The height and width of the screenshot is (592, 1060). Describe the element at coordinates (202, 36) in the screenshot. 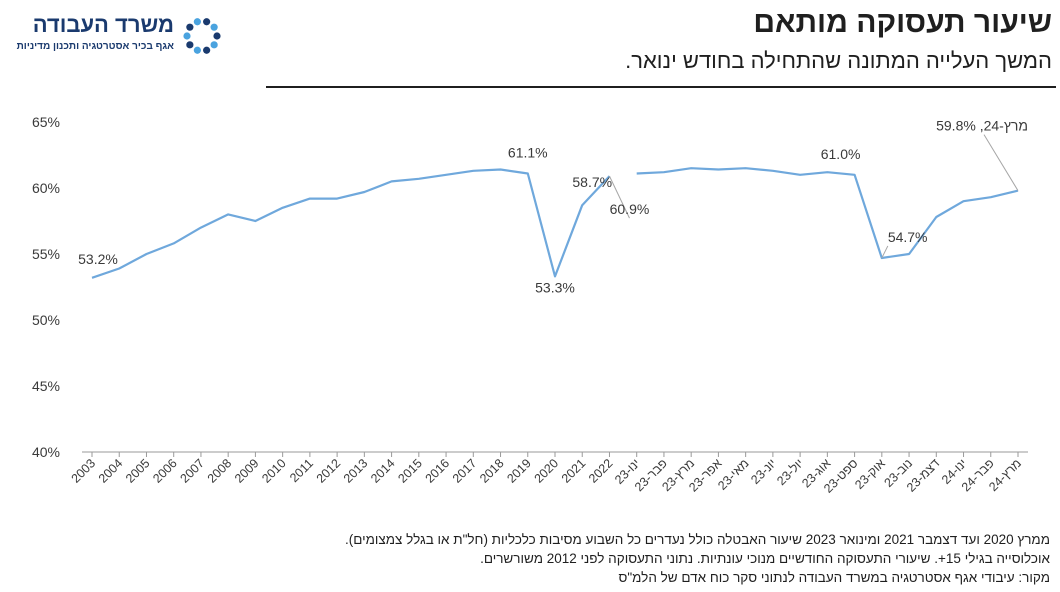

I see `ministry-logo-icon` at that location.